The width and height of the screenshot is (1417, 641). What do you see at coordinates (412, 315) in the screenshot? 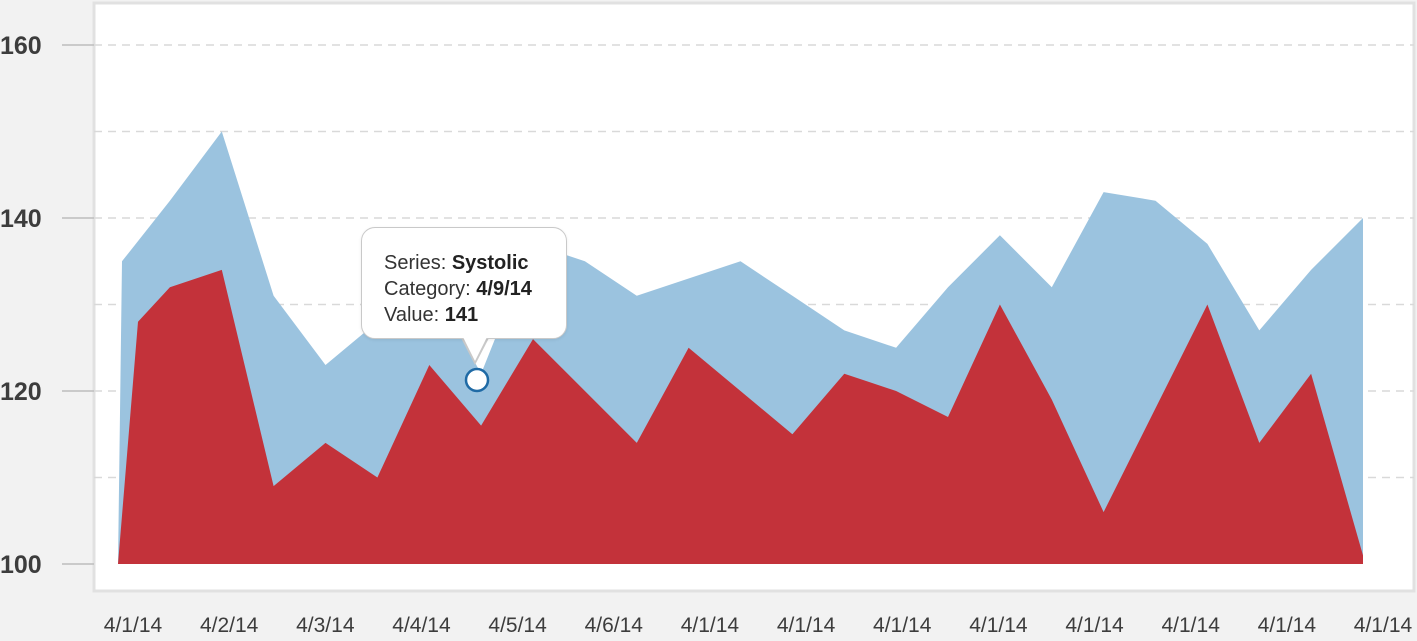
I see `tooltip-value-label: Value:` at bounding box center [412, 315].